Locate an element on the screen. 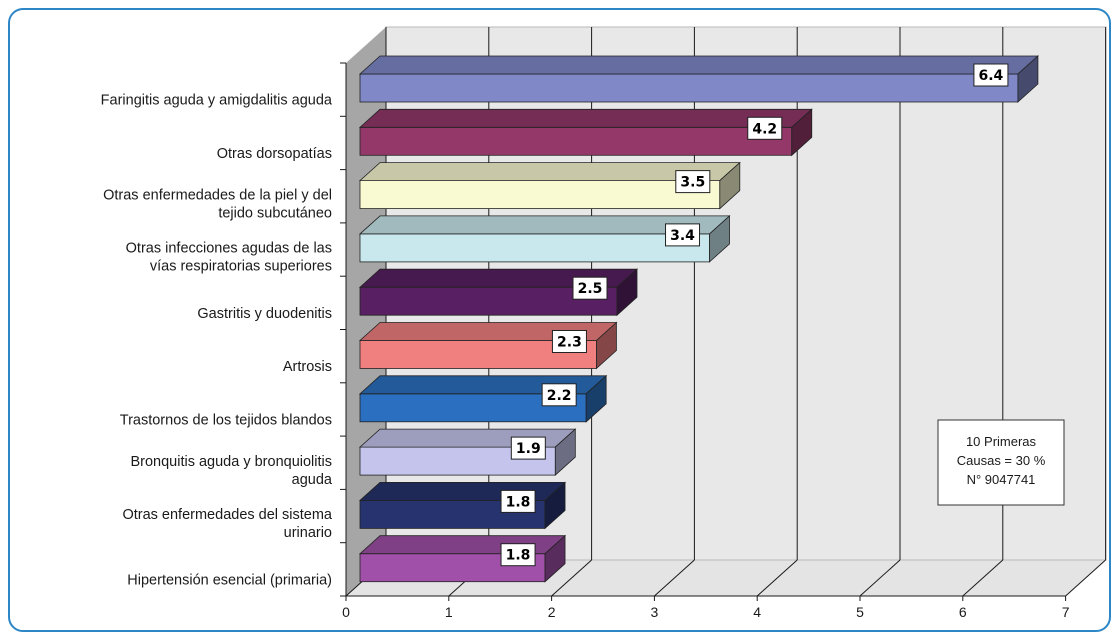 This screenshot has height=640, width=1119. data-label: 3.4 is located at coordinates (682, 236).